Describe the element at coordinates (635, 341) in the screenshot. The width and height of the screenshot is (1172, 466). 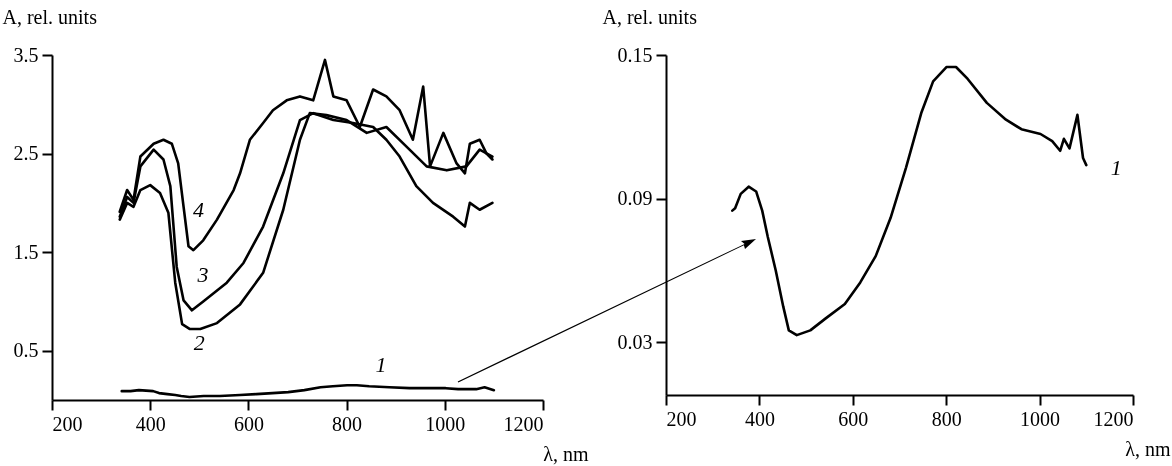
I see `y-tick-label: 0.03` at that location.